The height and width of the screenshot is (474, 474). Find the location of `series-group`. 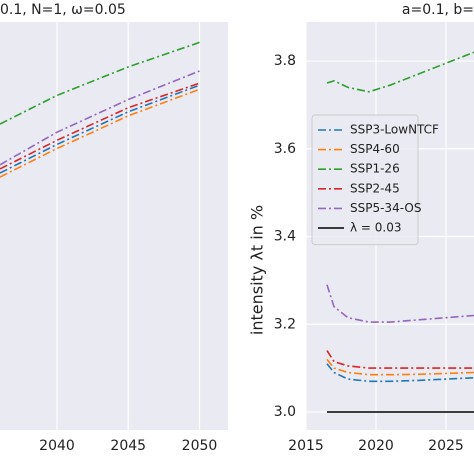

series-group is located at coordinates (100, 109).